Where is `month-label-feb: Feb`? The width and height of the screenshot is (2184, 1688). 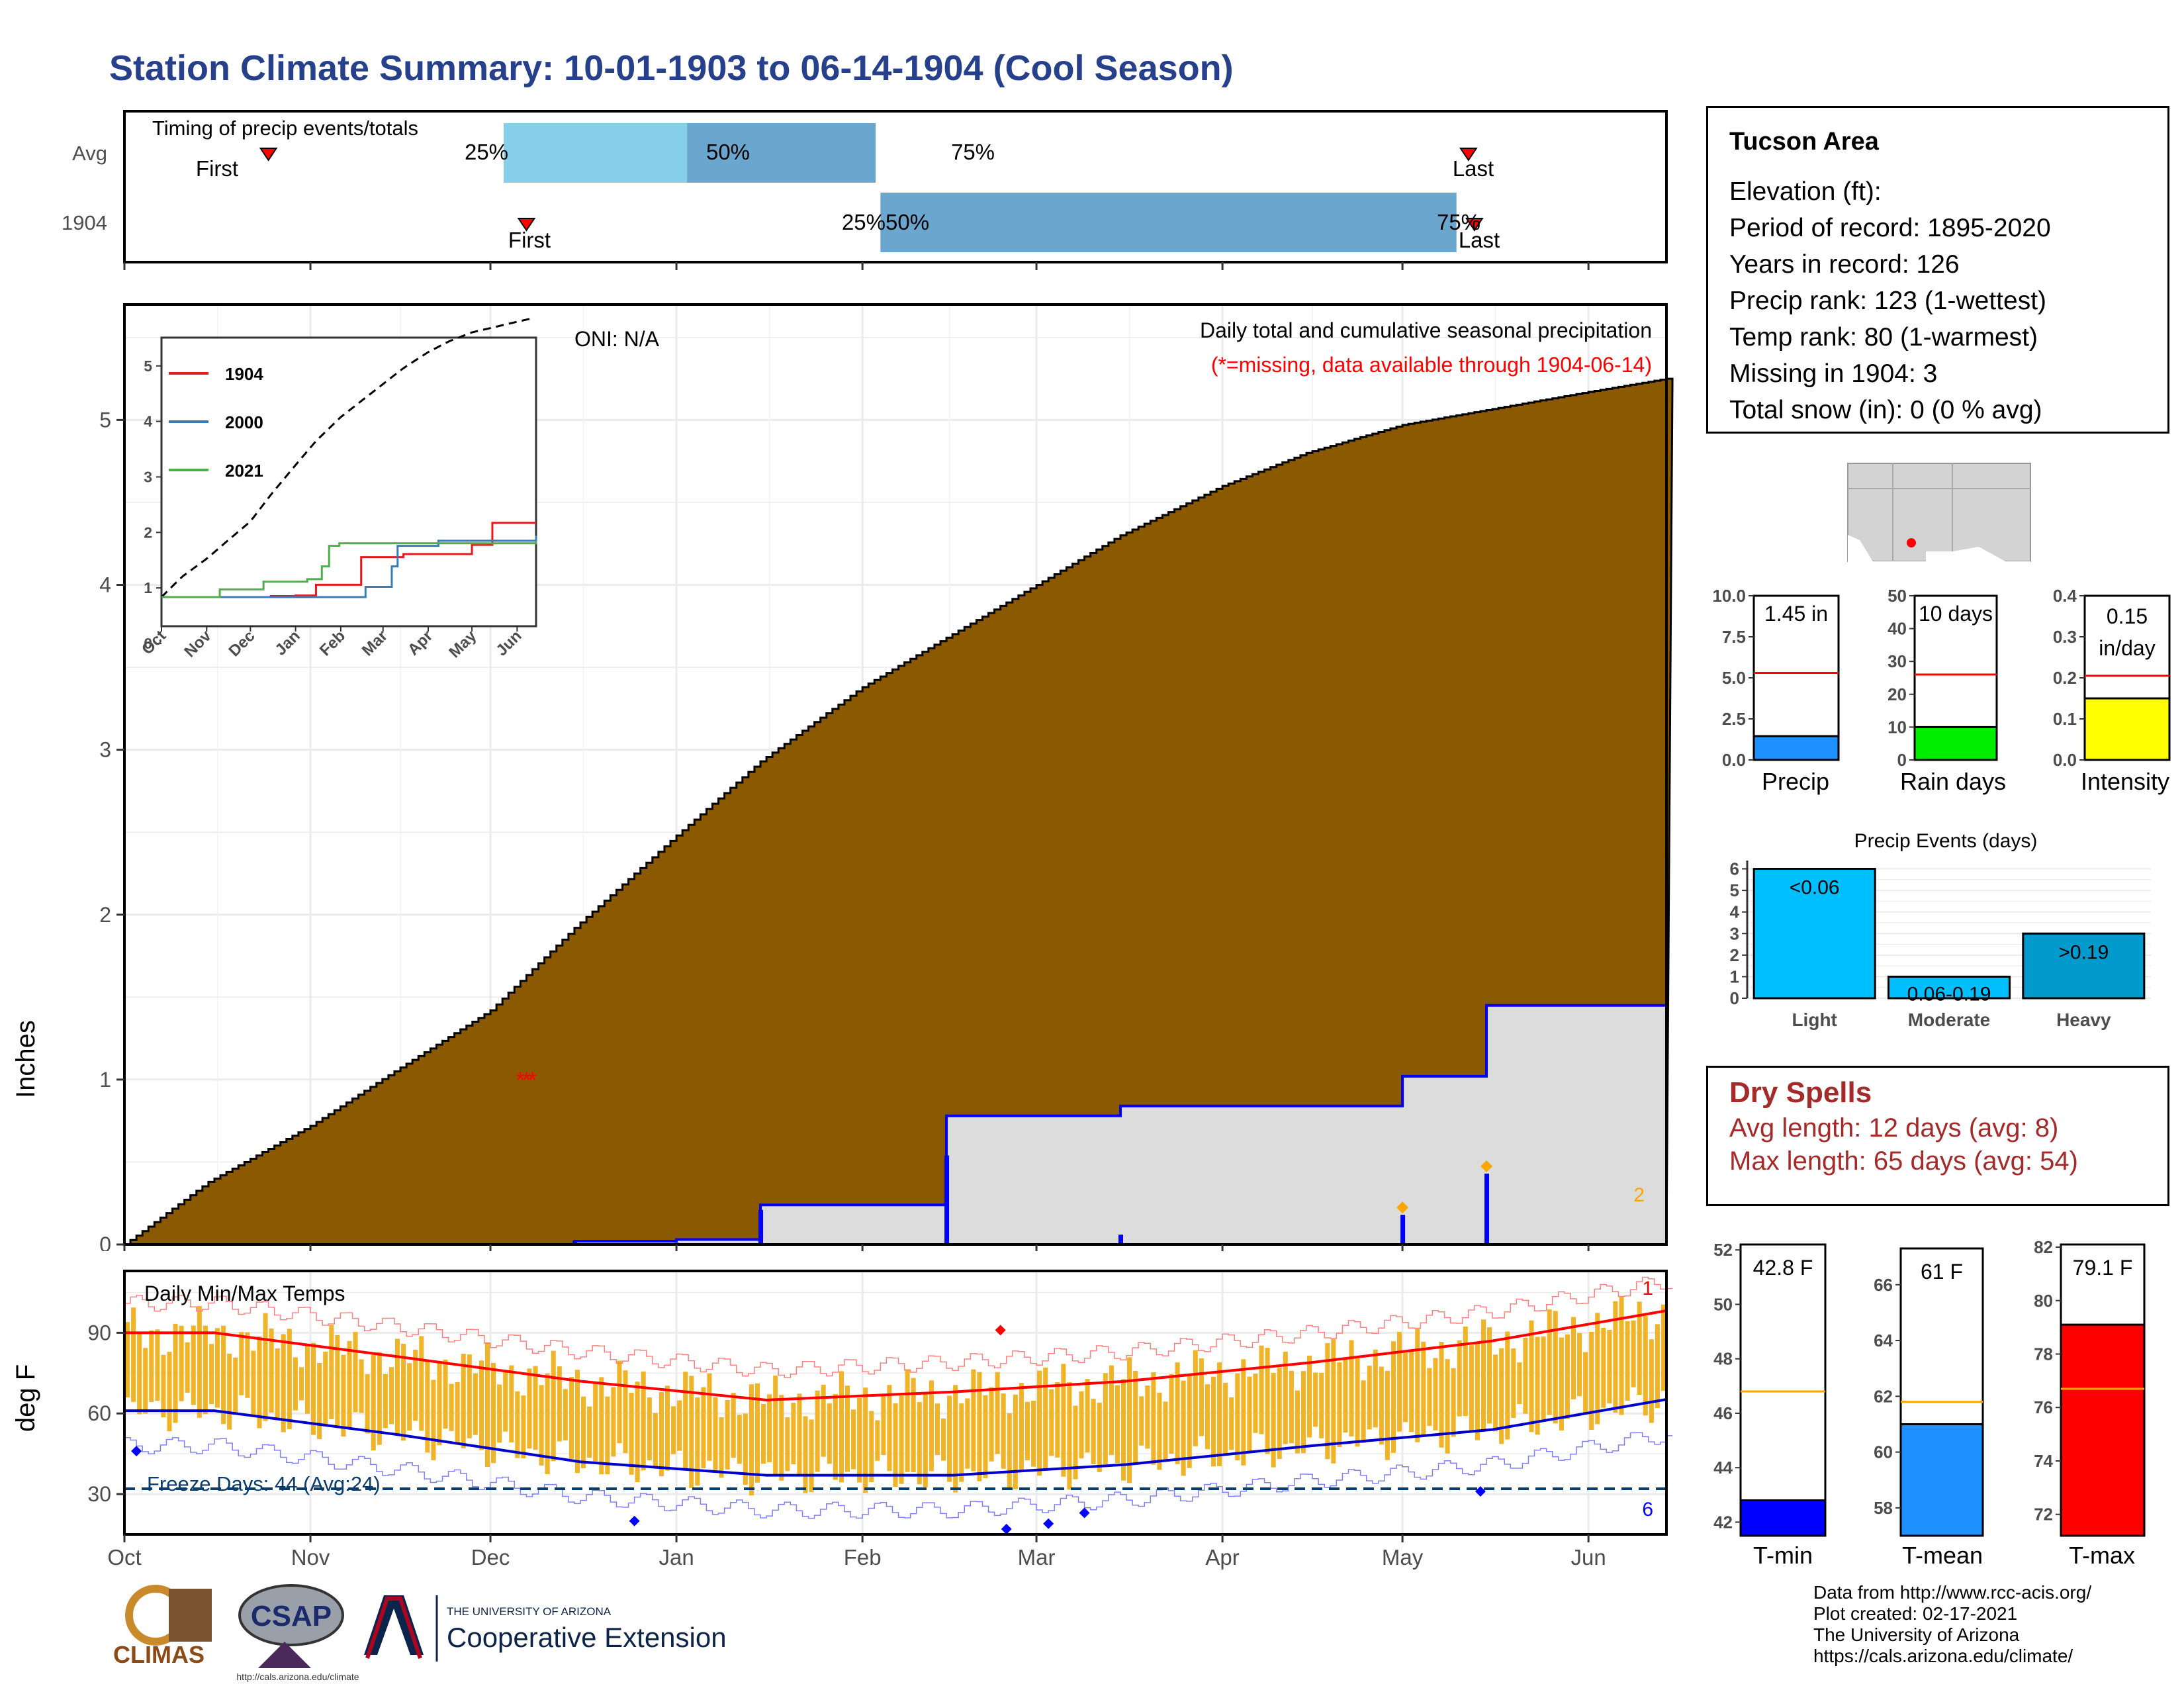 month-label-feb: Feb is located at coordinates (863, 1557).